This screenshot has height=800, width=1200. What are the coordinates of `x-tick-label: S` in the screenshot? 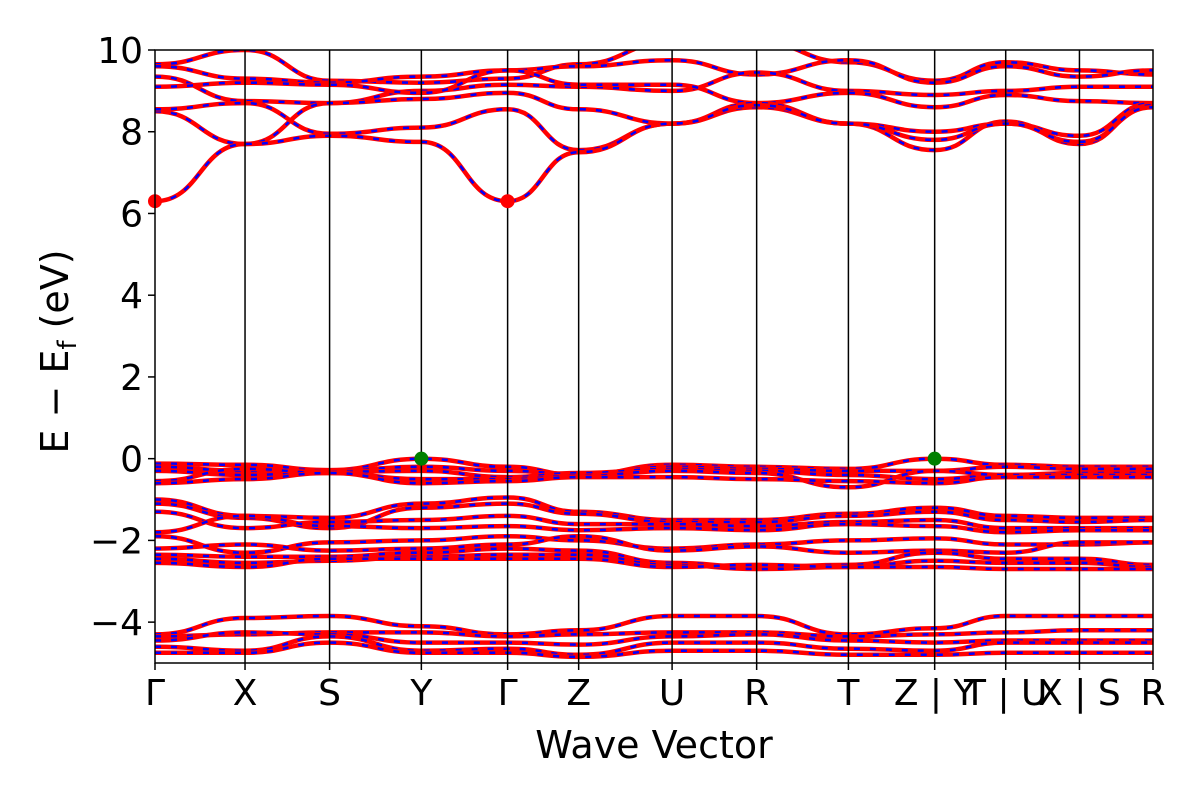 It's located at (329, 693).